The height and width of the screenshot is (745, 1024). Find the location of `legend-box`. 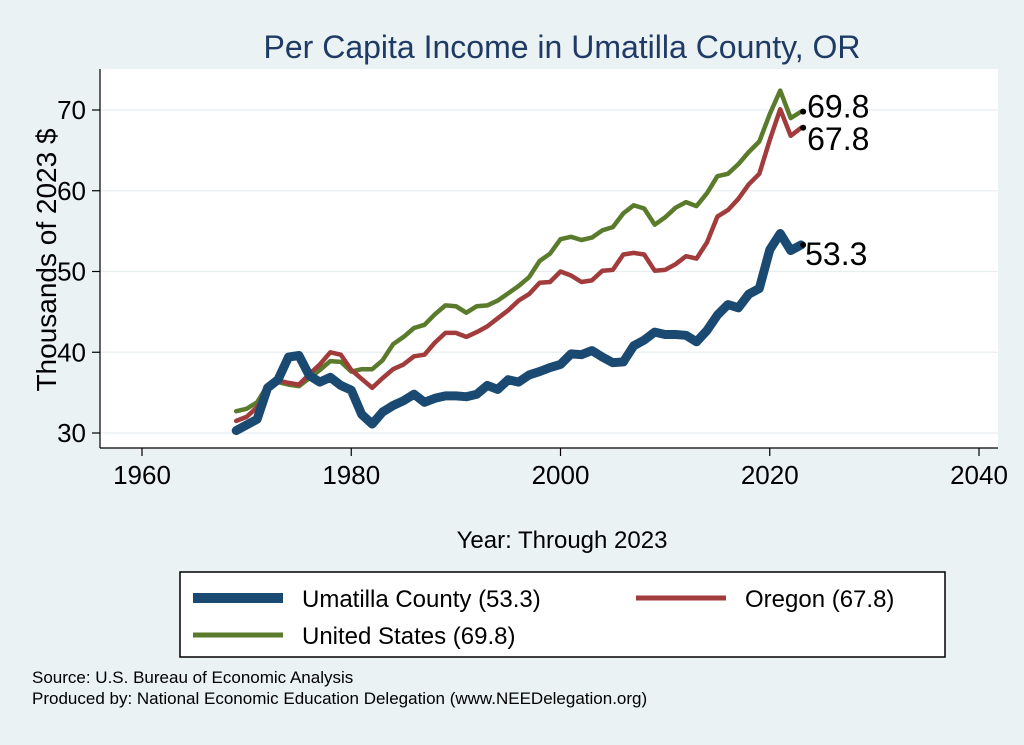

legend-box is located at coordinates (562, 614).